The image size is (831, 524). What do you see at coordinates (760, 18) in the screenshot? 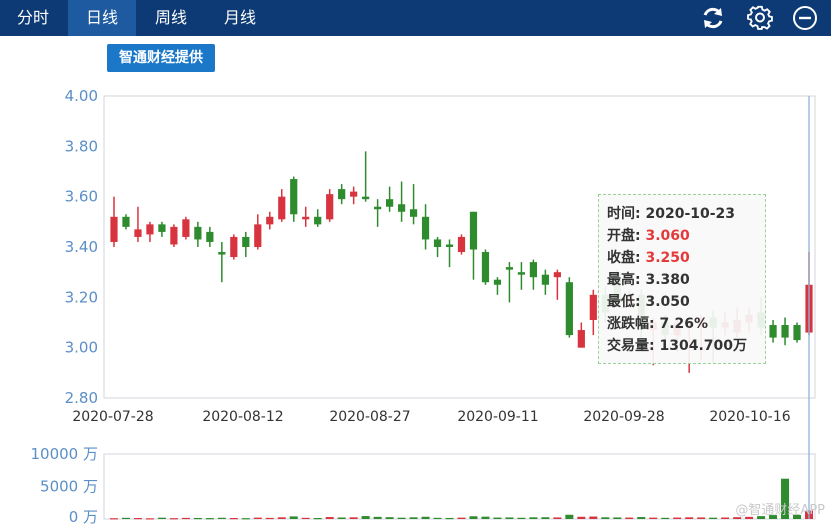
I see `gear-icon` at bounding box center [760, 18].